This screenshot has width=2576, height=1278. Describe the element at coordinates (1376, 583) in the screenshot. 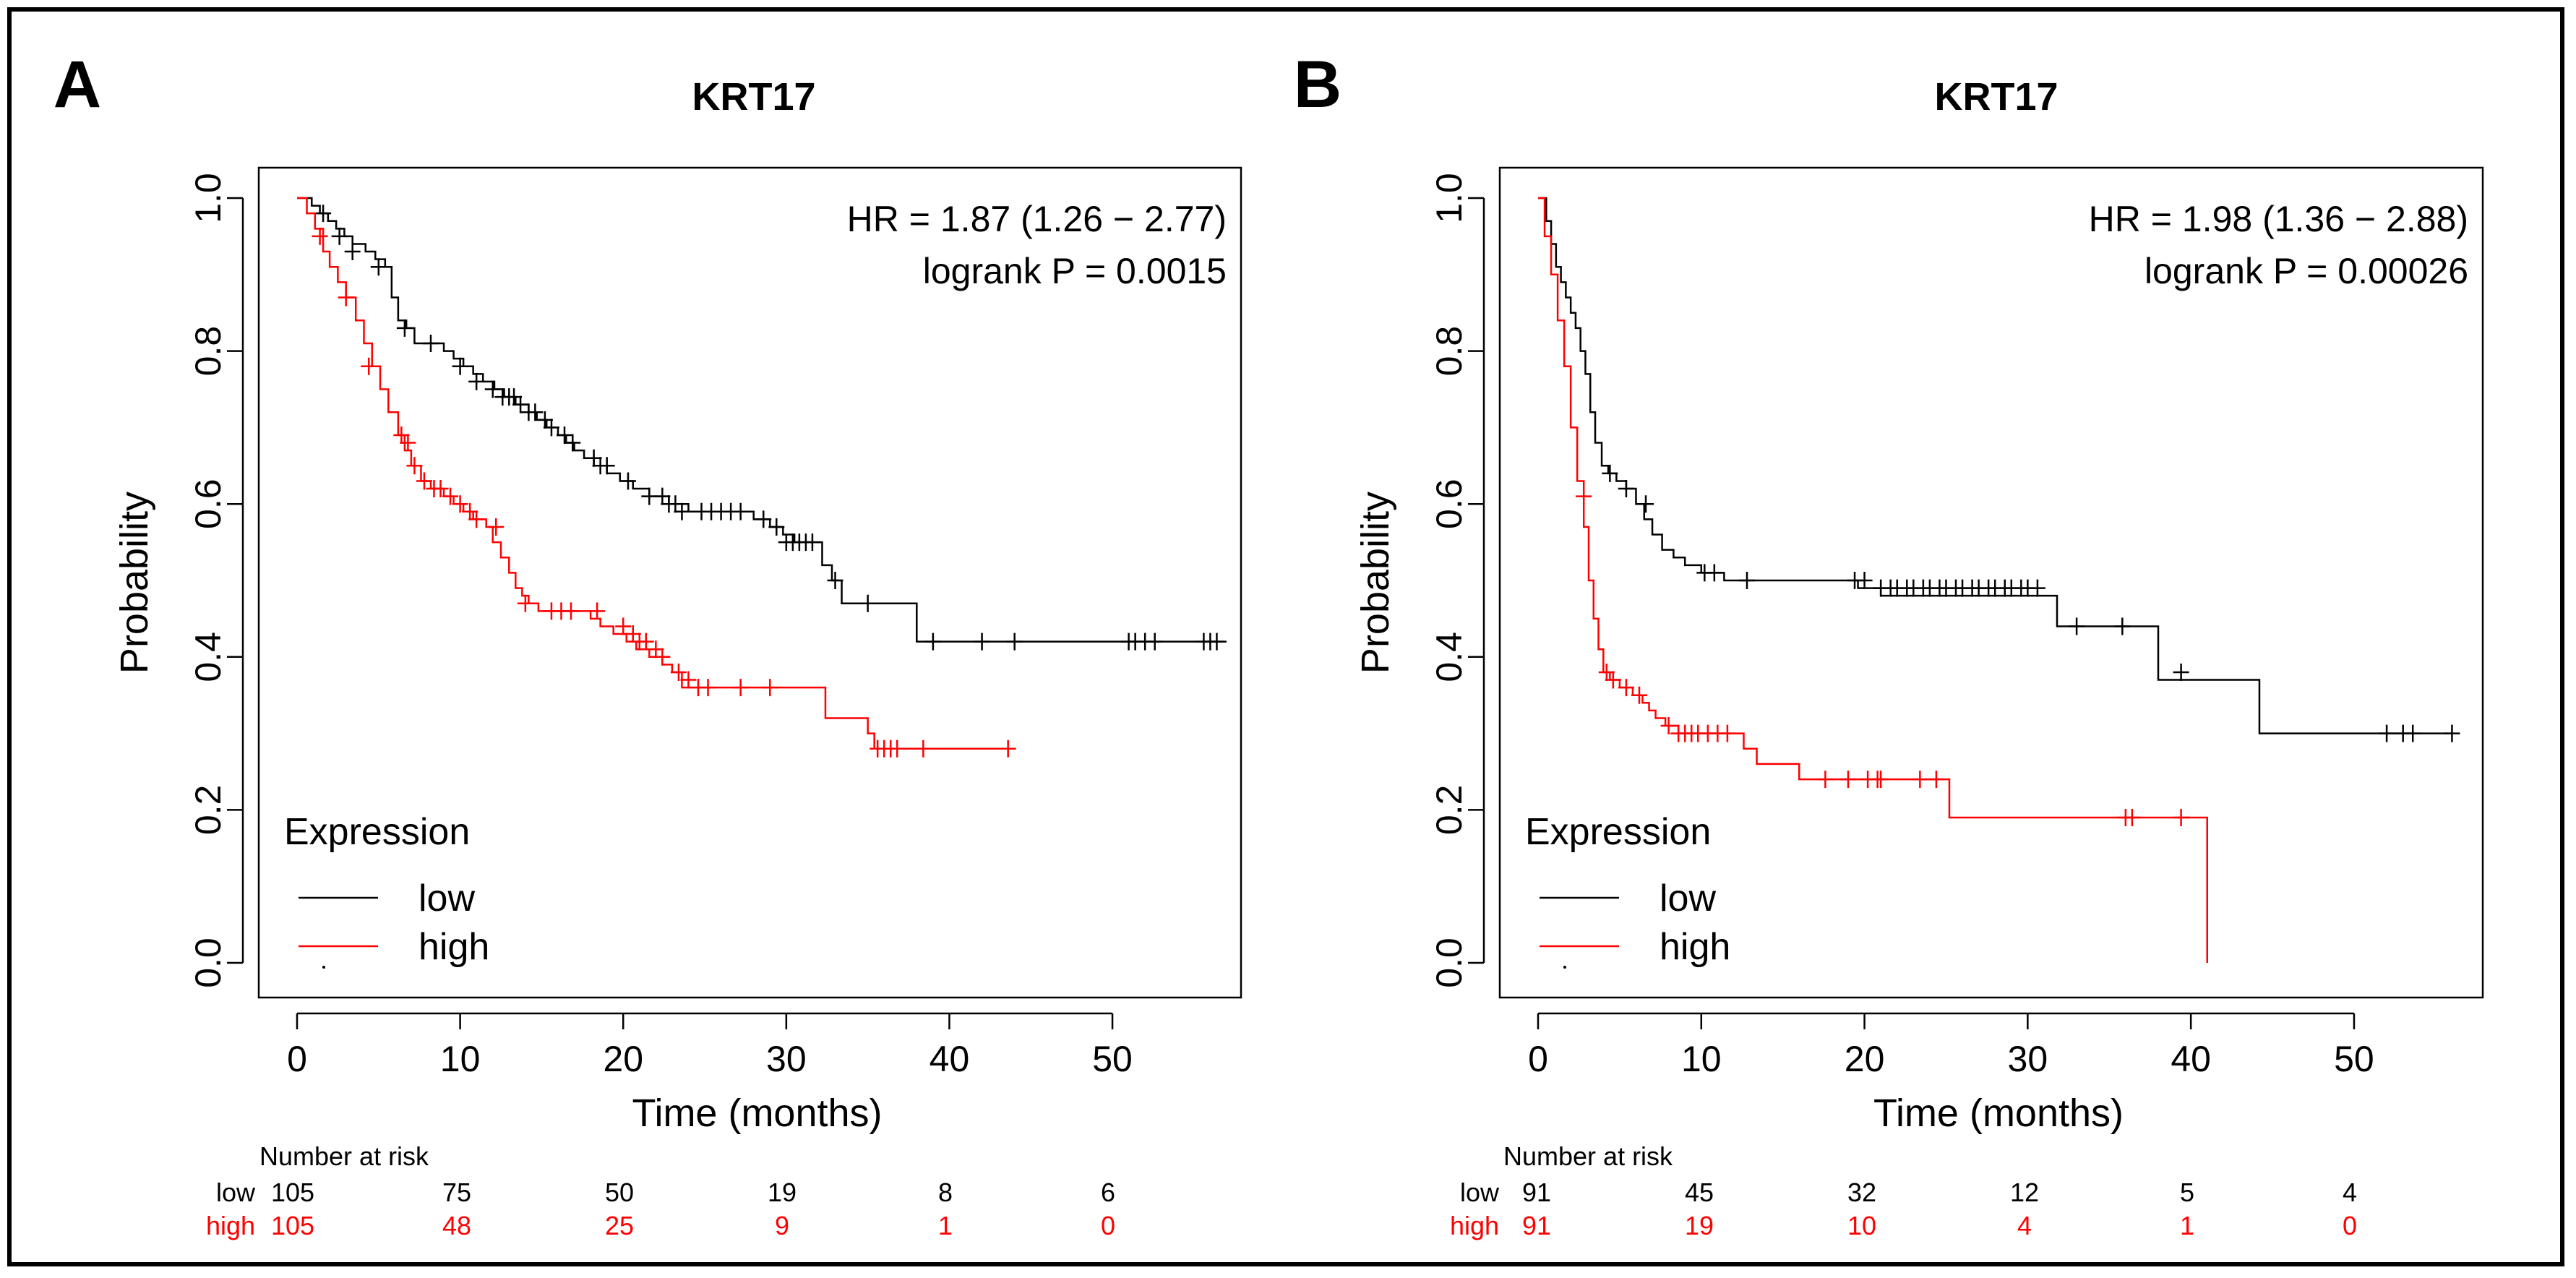

I see `y-axis-label: Probability` at that location.